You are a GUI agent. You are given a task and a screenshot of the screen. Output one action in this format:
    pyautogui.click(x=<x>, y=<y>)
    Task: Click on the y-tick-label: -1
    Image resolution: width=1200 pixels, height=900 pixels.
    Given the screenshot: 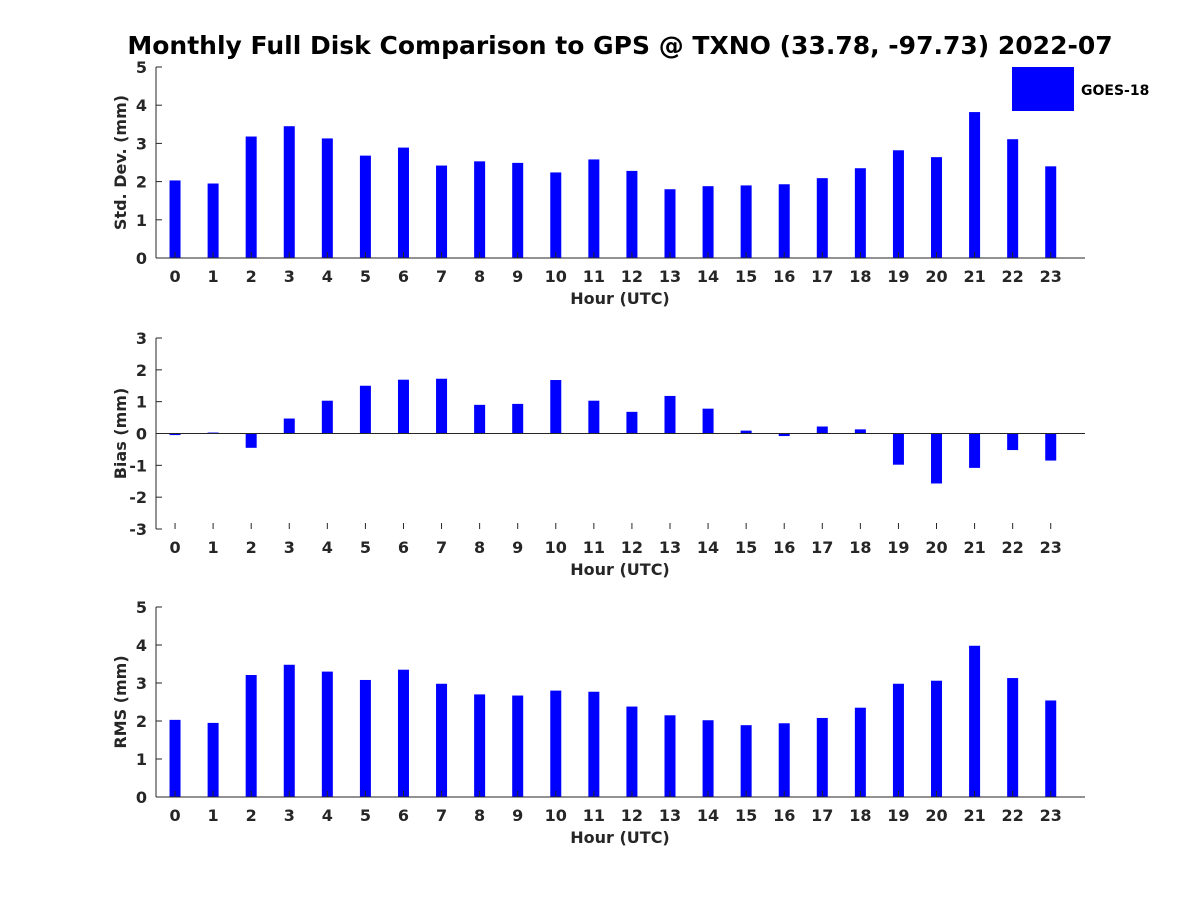 What is the action you would take?
    pyautogui.click(x=138, y=465)
    